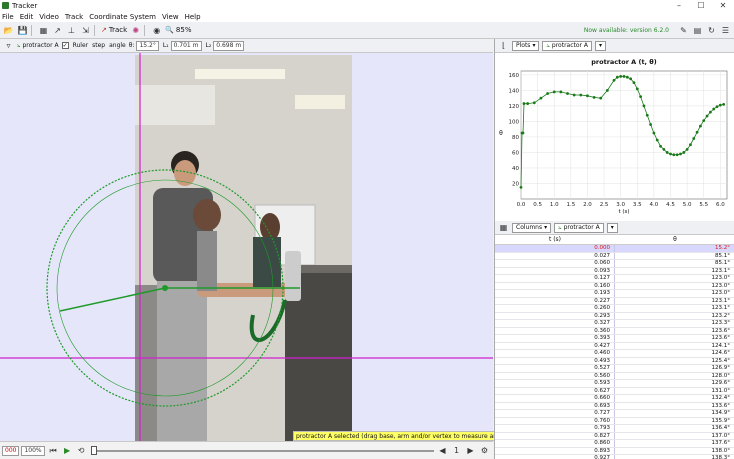 The width and height of the screenshot is (734, 459). What do you see at coordinates (674, 391) in the screenshot?
I see `theta-cell: 131.0°` at bounding box center [674, 391].